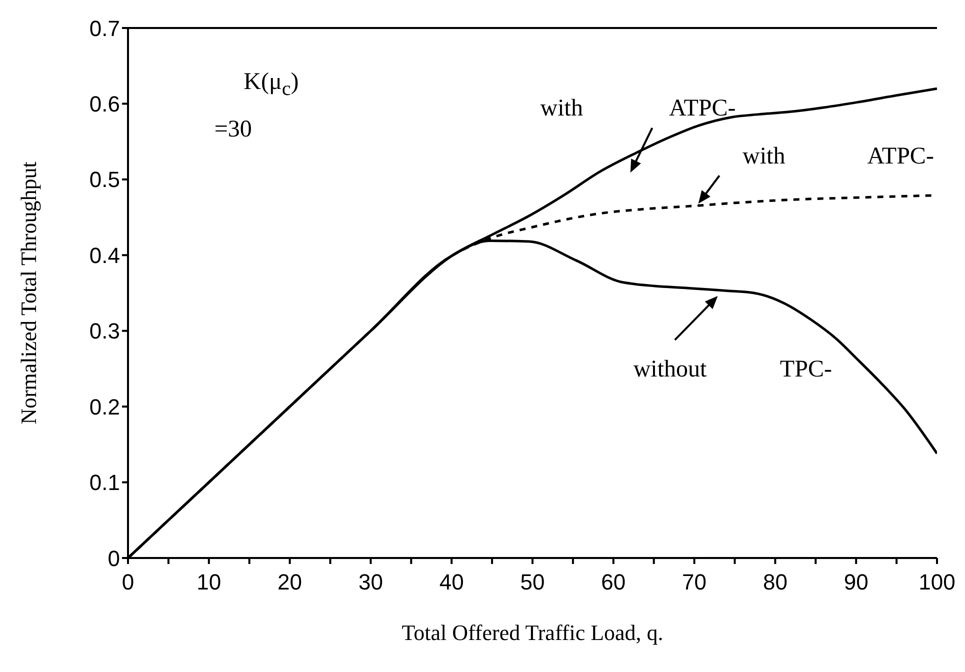 This screenshot has height=672, width=965. I want to click on x-tick-label: 50, so click(532, 582).